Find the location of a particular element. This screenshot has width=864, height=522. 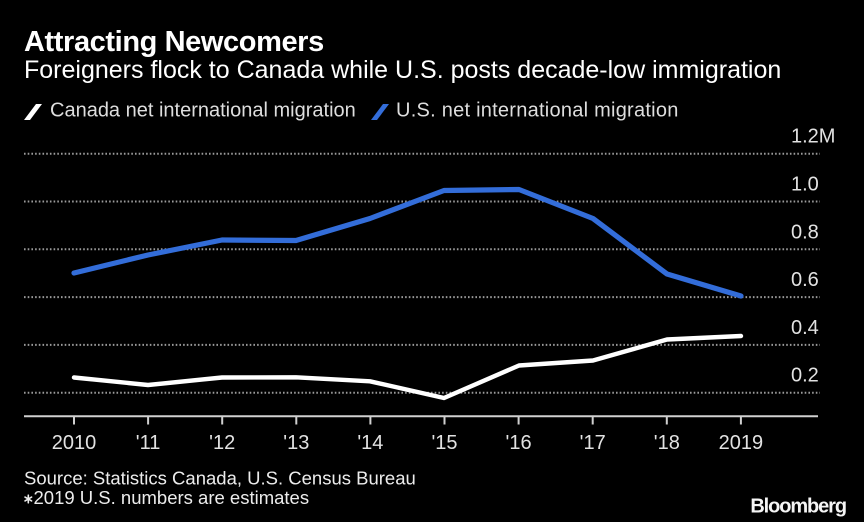

svg-text: '14 is located at coordinates (370, 443).